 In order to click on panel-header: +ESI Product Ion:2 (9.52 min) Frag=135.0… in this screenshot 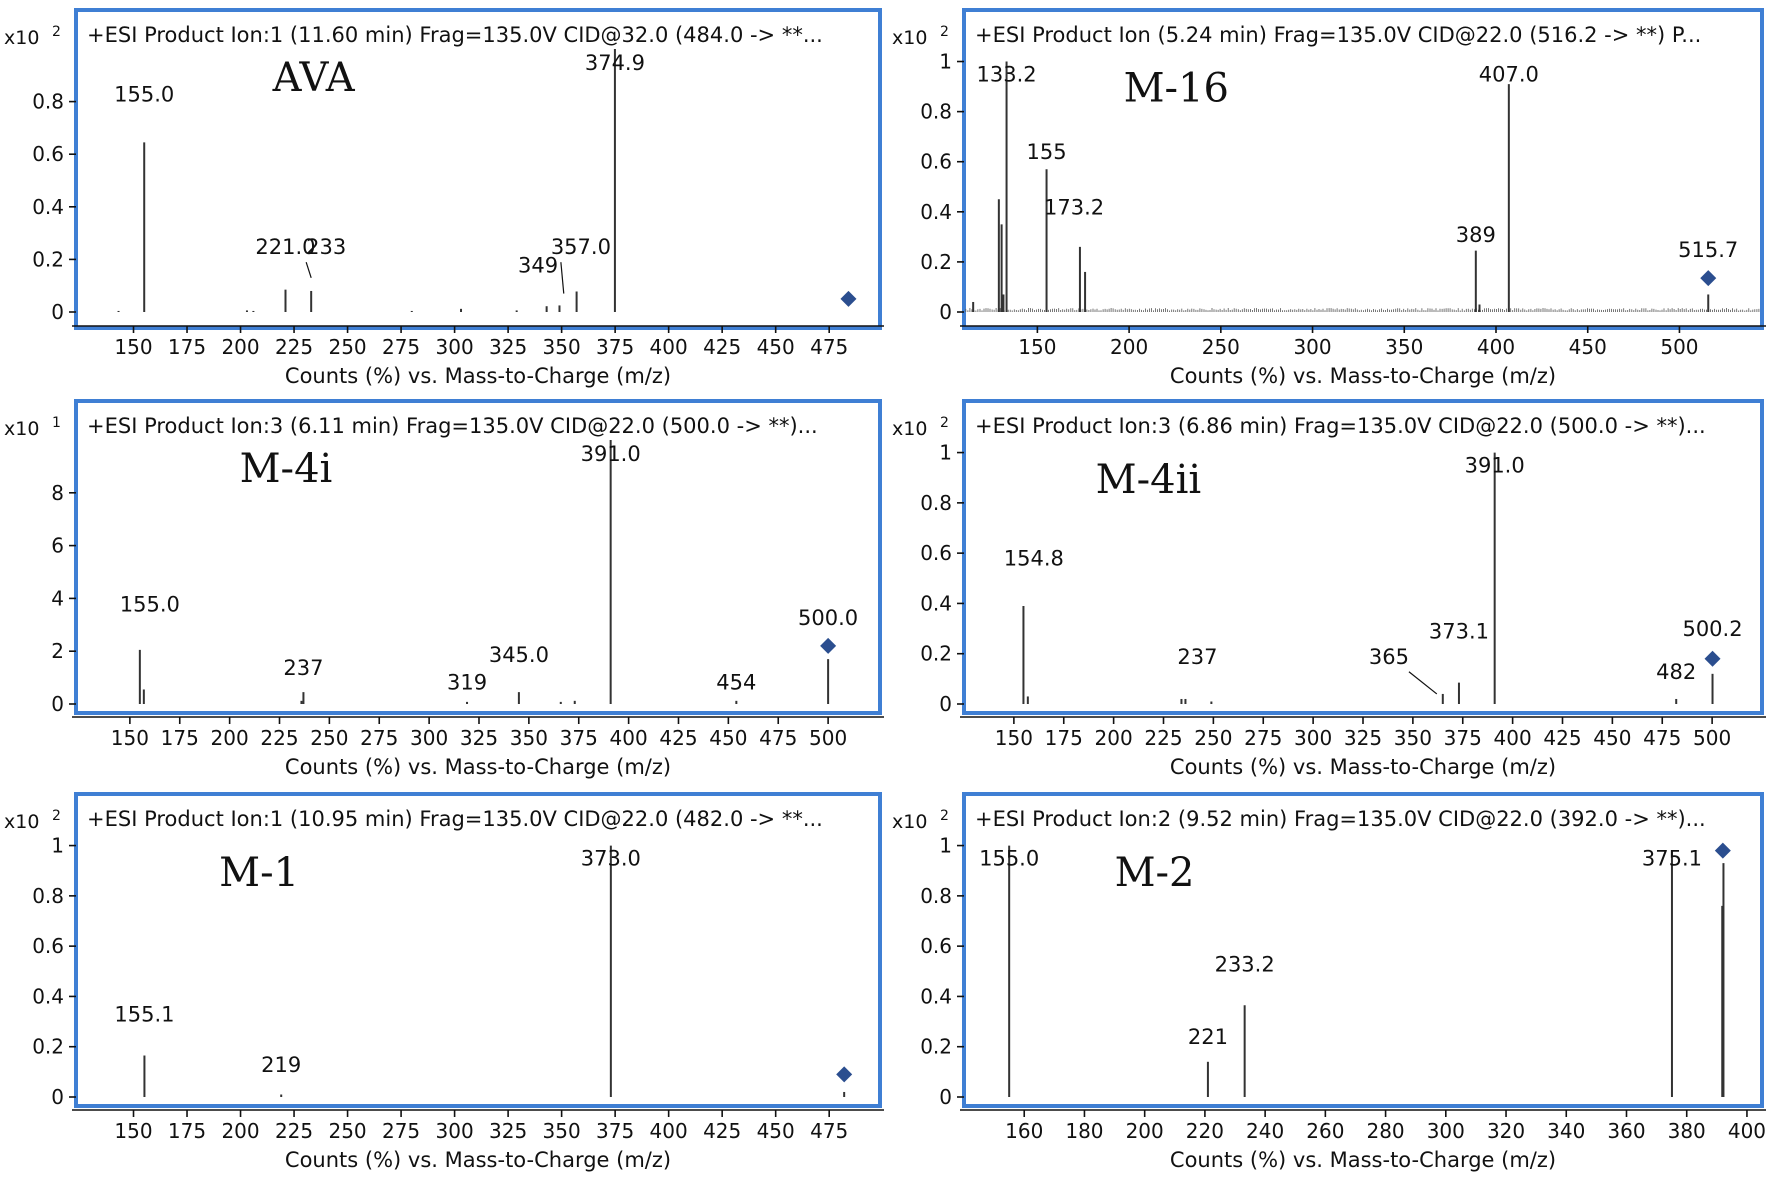, I will do `click(1340, 819)`.